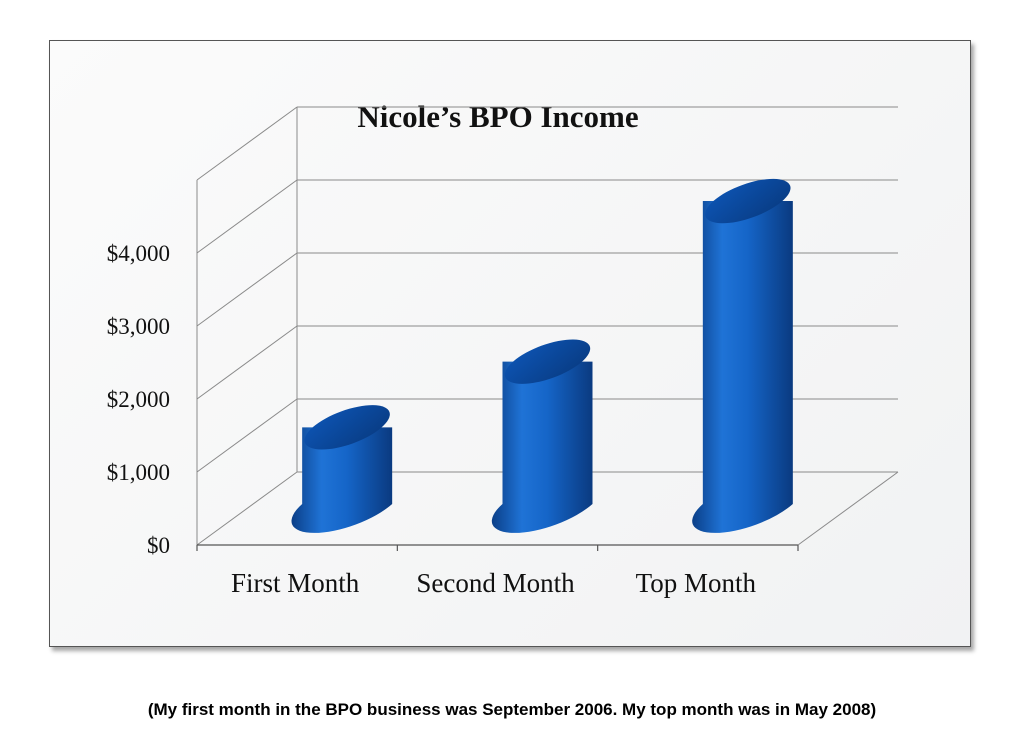 This screenshot has width=1024, height=737. I want to click on chart-title: Nicole’s BPO Income, so click(497, 116).